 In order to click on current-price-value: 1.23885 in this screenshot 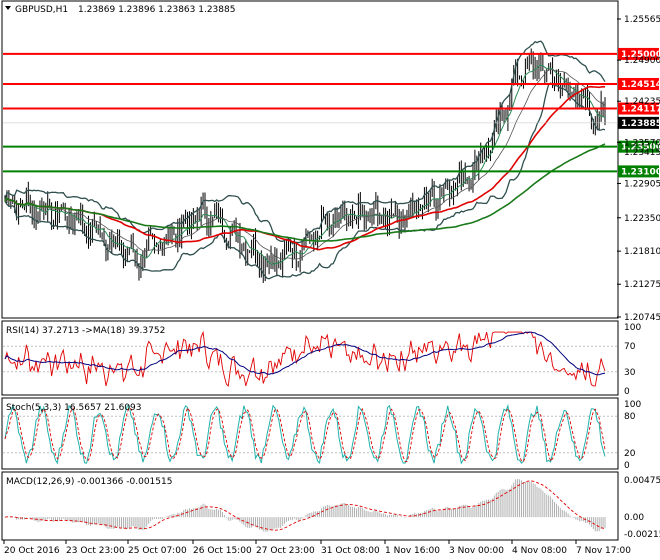, I will do `click(640, 124)`.